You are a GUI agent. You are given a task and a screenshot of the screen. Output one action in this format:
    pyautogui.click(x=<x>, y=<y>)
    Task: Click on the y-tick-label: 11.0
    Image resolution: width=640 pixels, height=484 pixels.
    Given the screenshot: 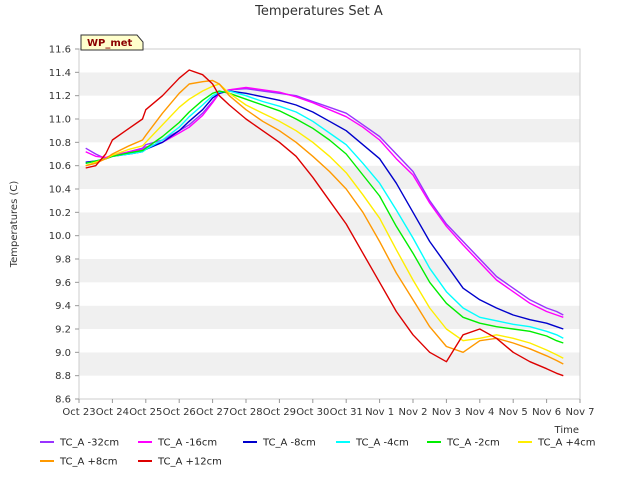 What is the action you would take?
    pyautogui.click(x=60, y=120)
    